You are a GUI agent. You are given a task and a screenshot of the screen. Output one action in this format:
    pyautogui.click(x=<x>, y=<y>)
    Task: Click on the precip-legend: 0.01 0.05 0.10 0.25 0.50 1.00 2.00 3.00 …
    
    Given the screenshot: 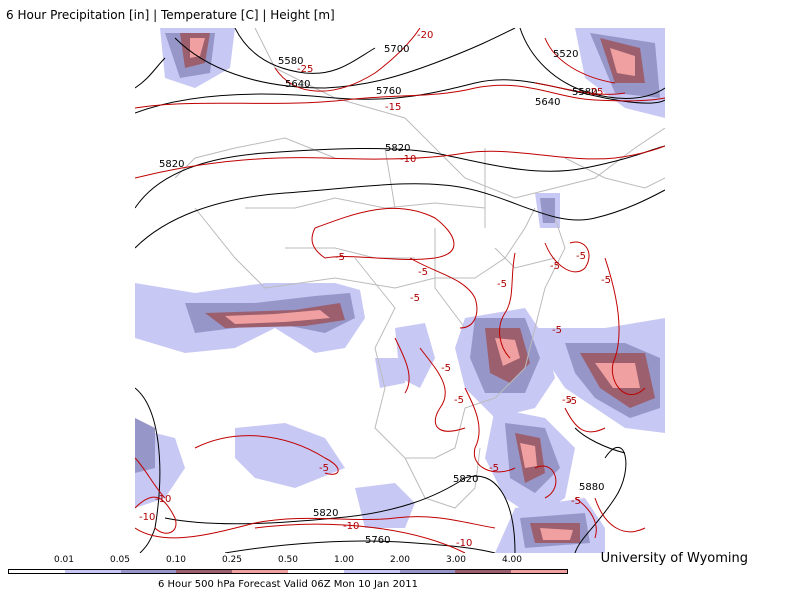 What is the action you would take?
    pyautogui.click(x=288, y=575)
    